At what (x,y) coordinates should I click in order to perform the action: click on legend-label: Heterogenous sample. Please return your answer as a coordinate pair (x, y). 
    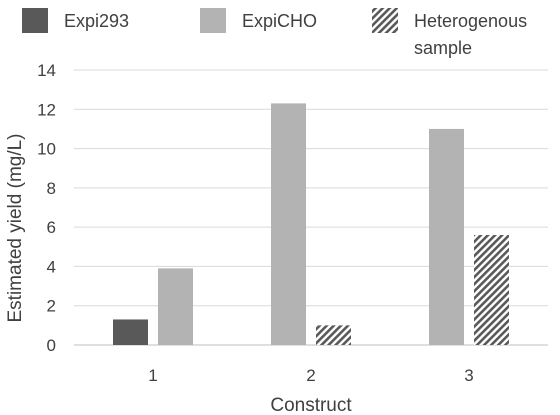
    Looking at the image, I should click on (470, 34).